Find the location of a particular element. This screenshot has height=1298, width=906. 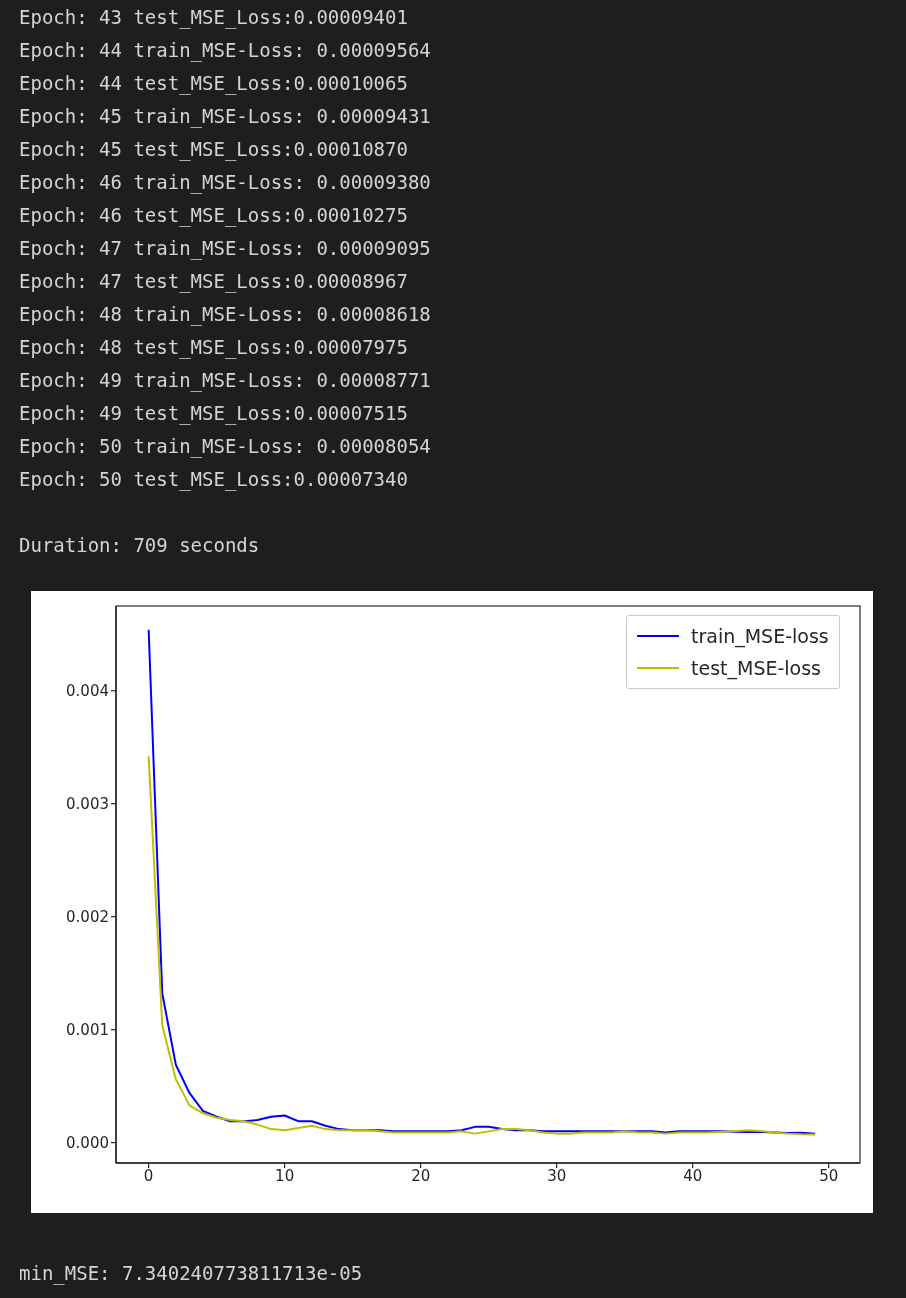

text: Epoch: 46 test_MSE_Loss:0.00010275 is located at coordinates (213, 215).